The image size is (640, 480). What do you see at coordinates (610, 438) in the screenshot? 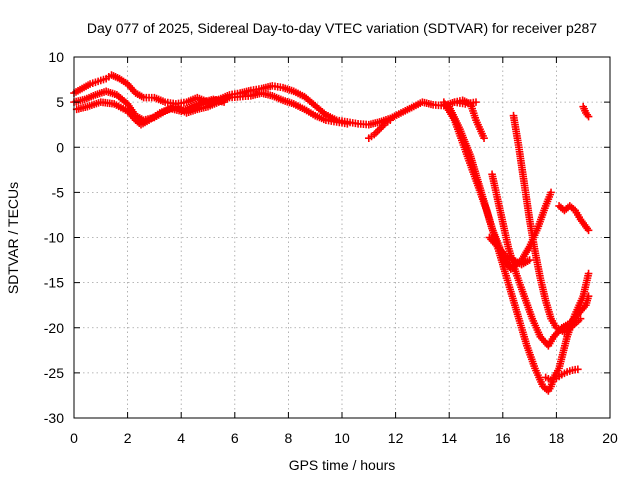
I see `x-tick-label: 20` at bounding box center [610, 438].